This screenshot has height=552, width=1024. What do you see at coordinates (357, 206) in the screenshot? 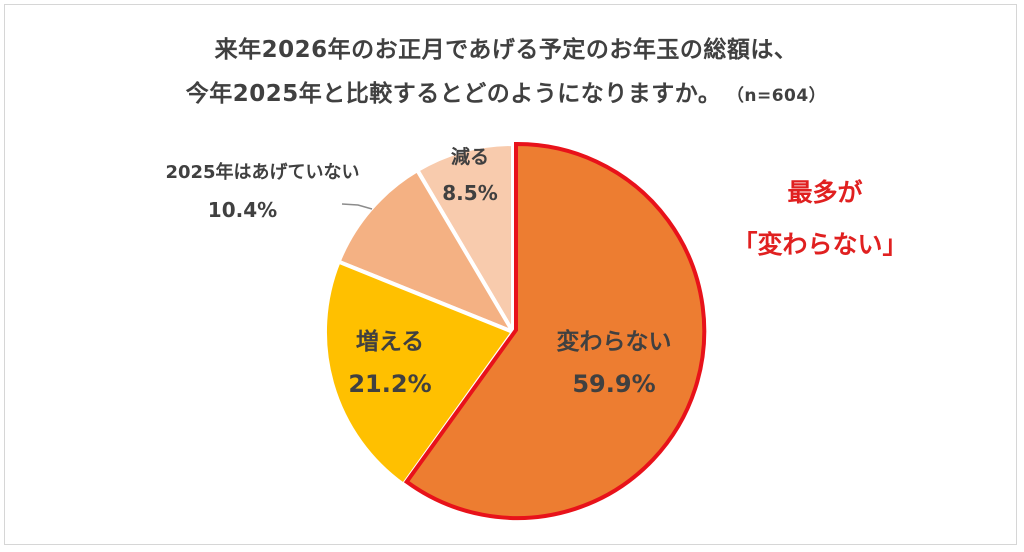
I see `leader-line` at bounding box center [357, 206].